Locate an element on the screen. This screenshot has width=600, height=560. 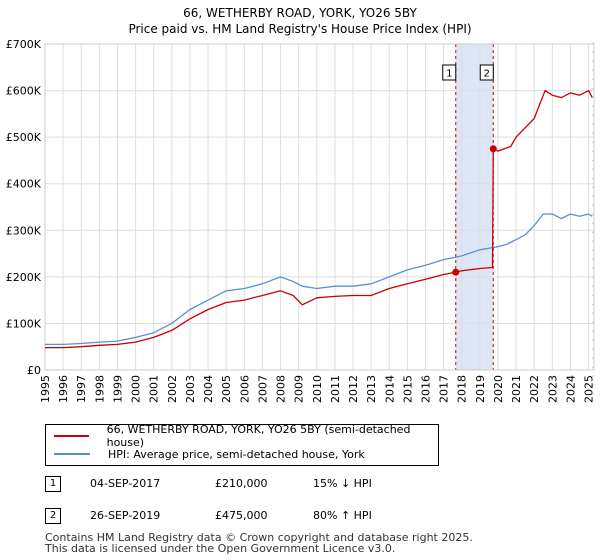
x-tick-label: 1999 is located at coordinates (117, 389).